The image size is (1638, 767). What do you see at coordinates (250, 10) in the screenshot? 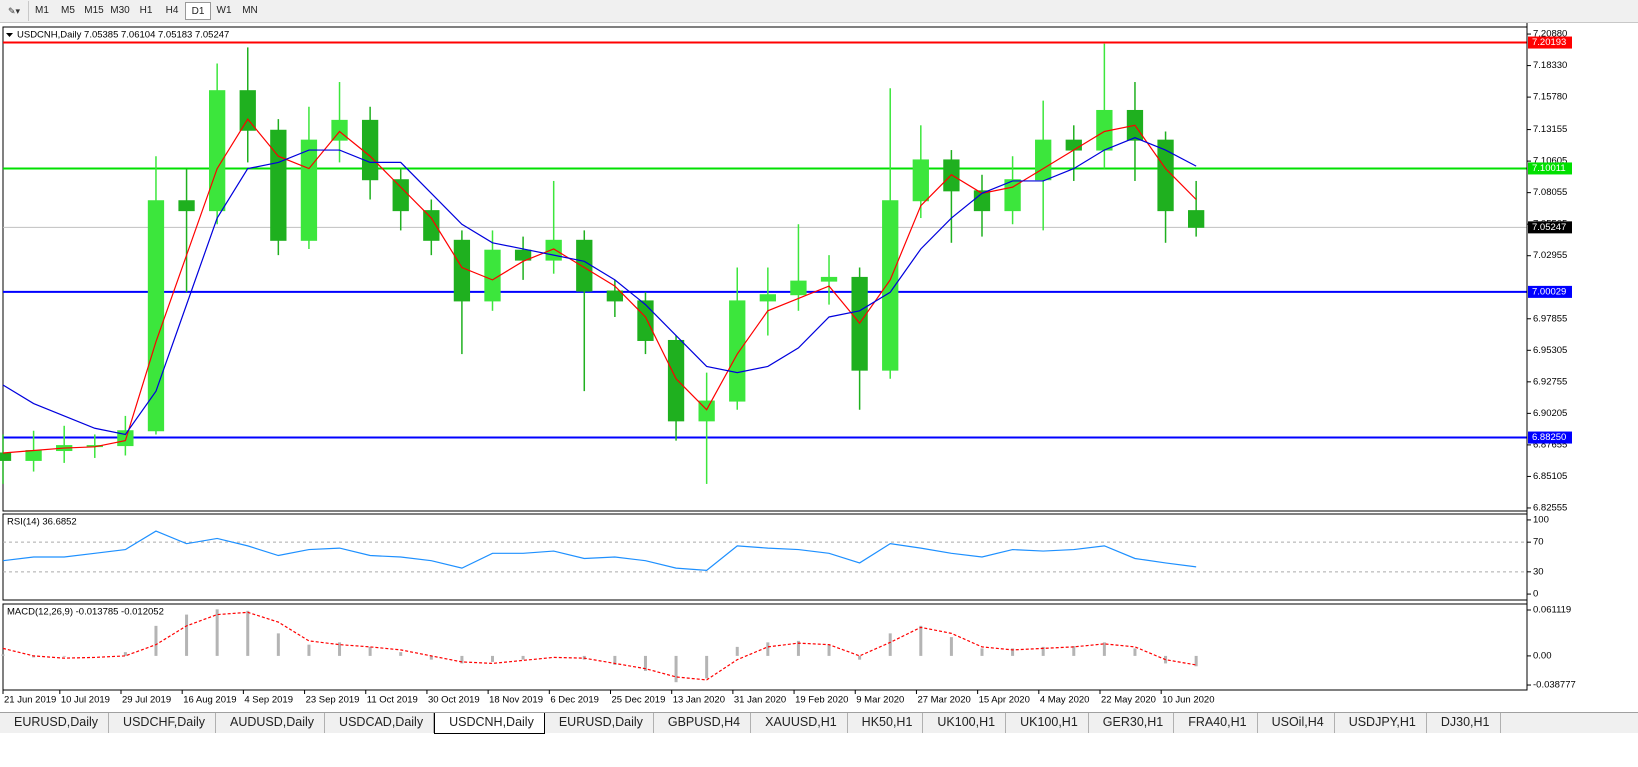
I see `timeframe-button: MN` at bounding box center [250, 10].